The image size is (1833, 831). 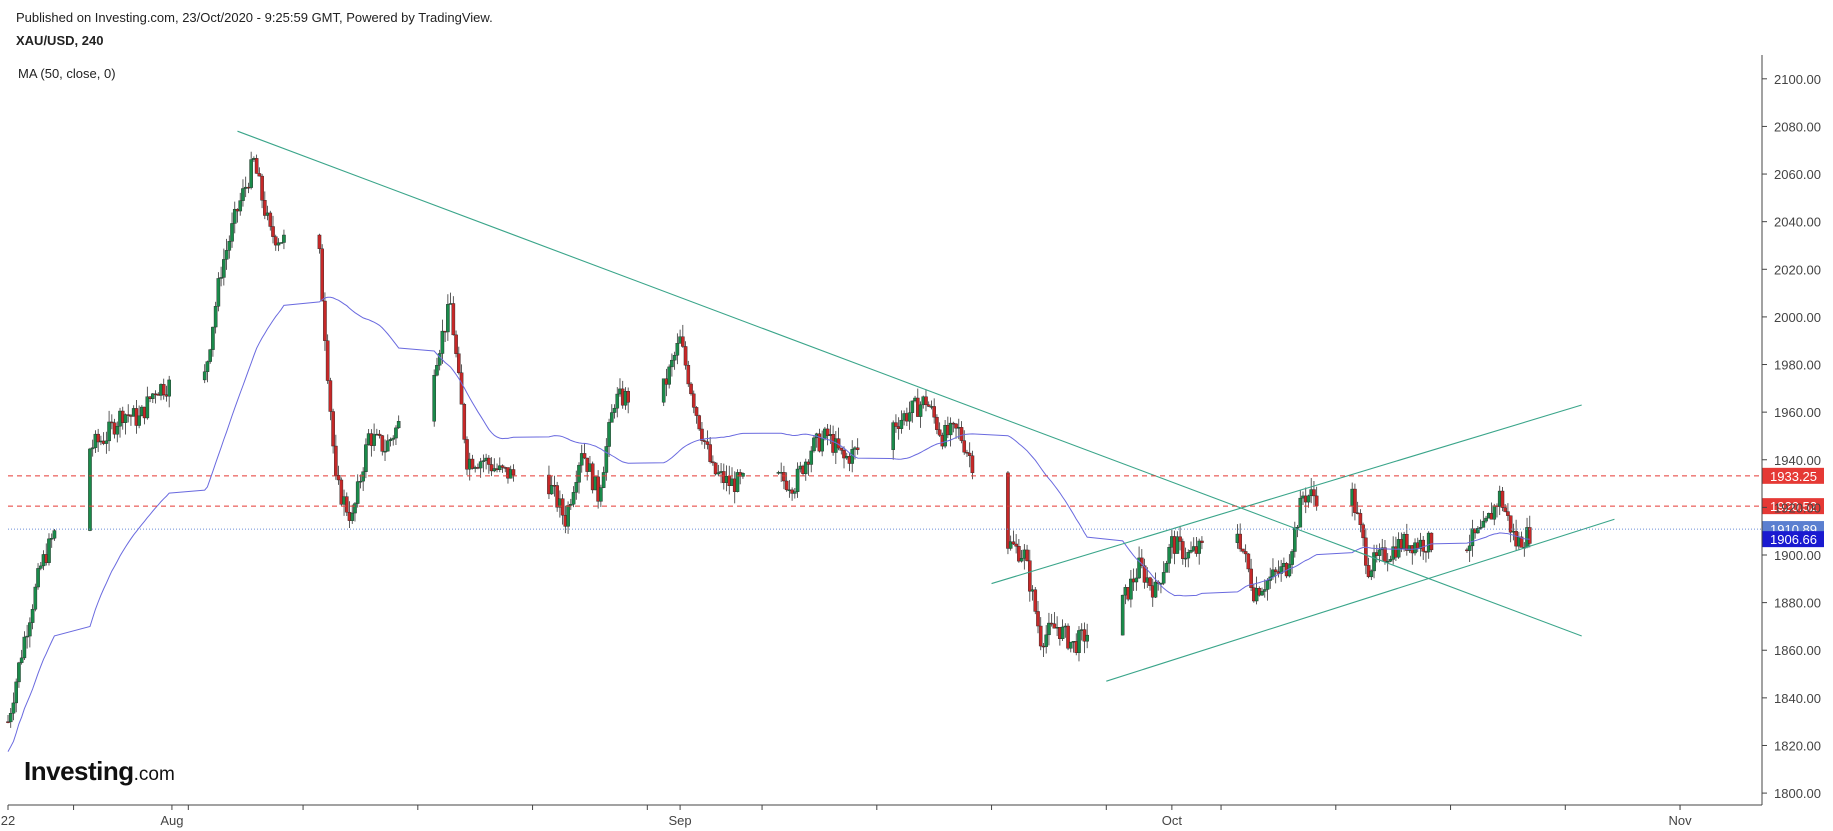 I want to click on x-tick-label: Oct, so click(x=1172, y=820).